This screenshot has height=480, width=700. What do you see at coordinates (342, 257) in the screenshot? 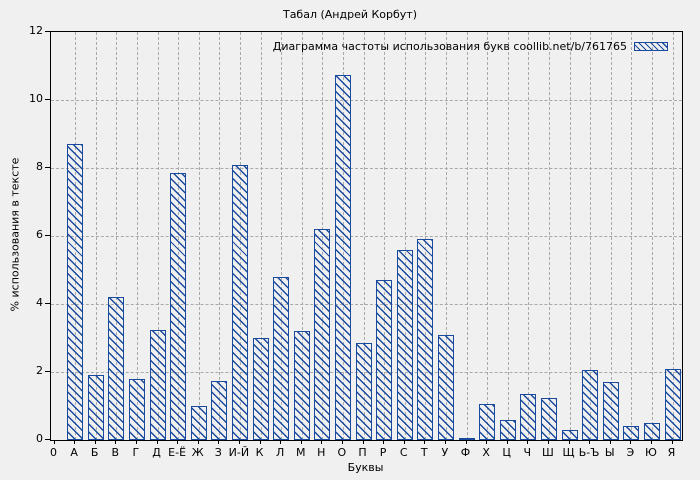
I see `bar-о` at bounding box center [342, 257].